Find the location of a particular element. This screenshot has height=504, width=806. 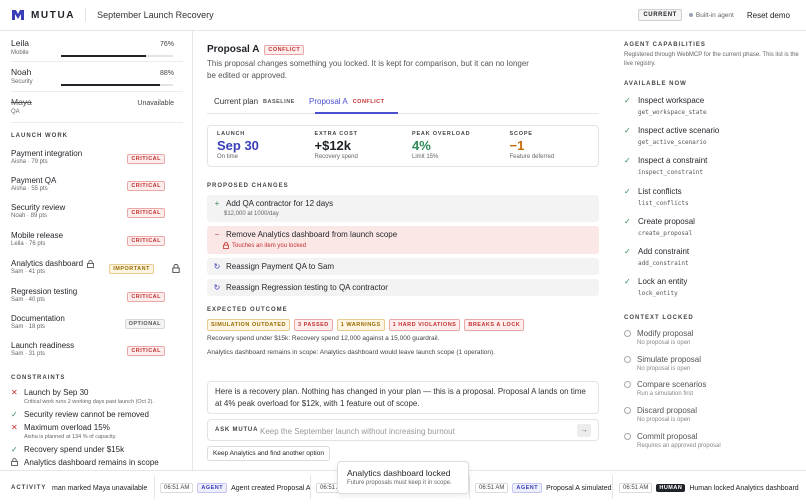

capability-name: Inspect active scenario is located at coordinates (679, 130).